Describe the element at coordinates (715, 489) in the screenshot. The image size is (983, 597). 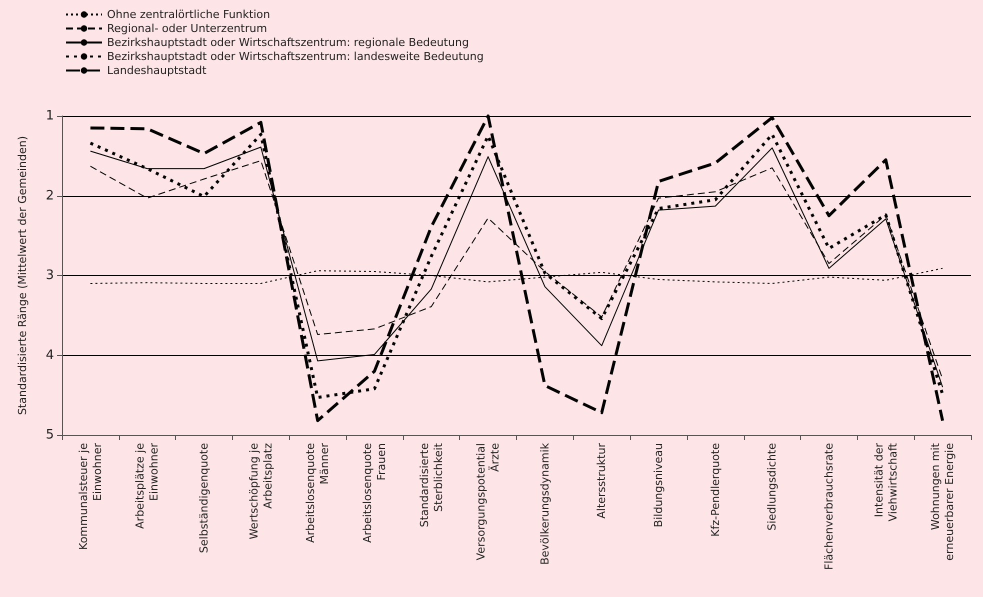
I see `x-tick-label: Kfz-Pendlerquote` at that location.